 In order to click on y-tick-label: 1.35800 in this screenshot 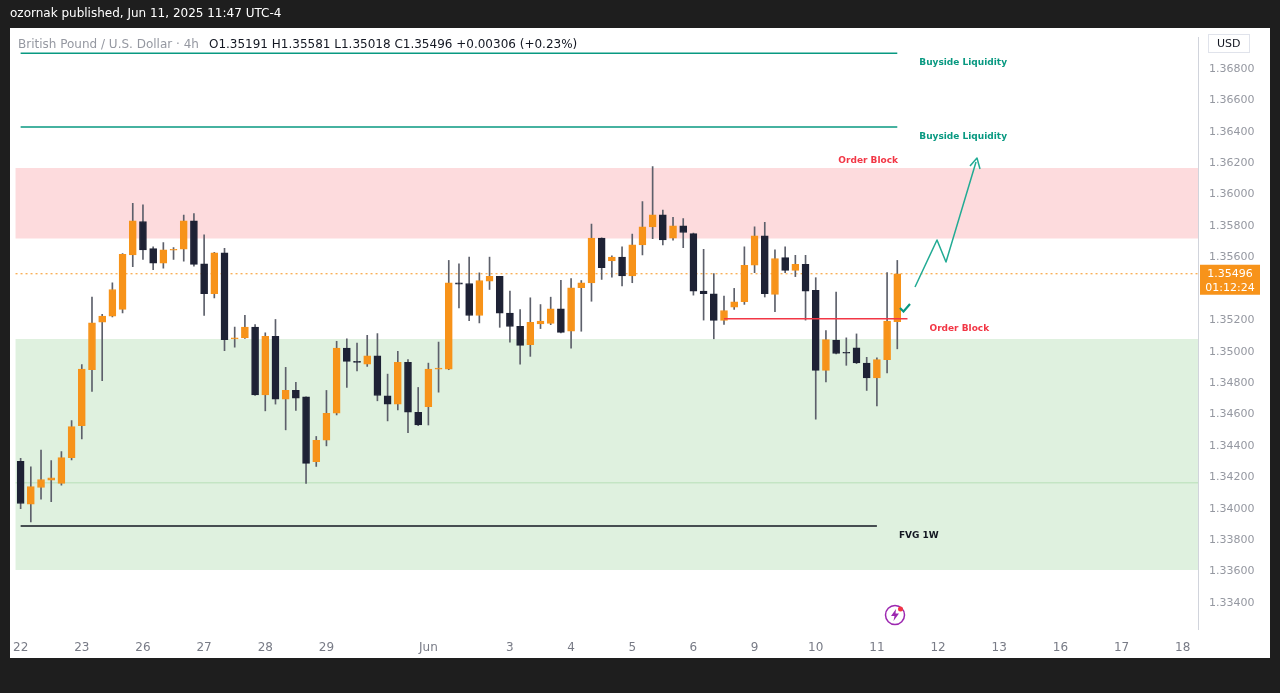, I will do `click(1232, 225)`.